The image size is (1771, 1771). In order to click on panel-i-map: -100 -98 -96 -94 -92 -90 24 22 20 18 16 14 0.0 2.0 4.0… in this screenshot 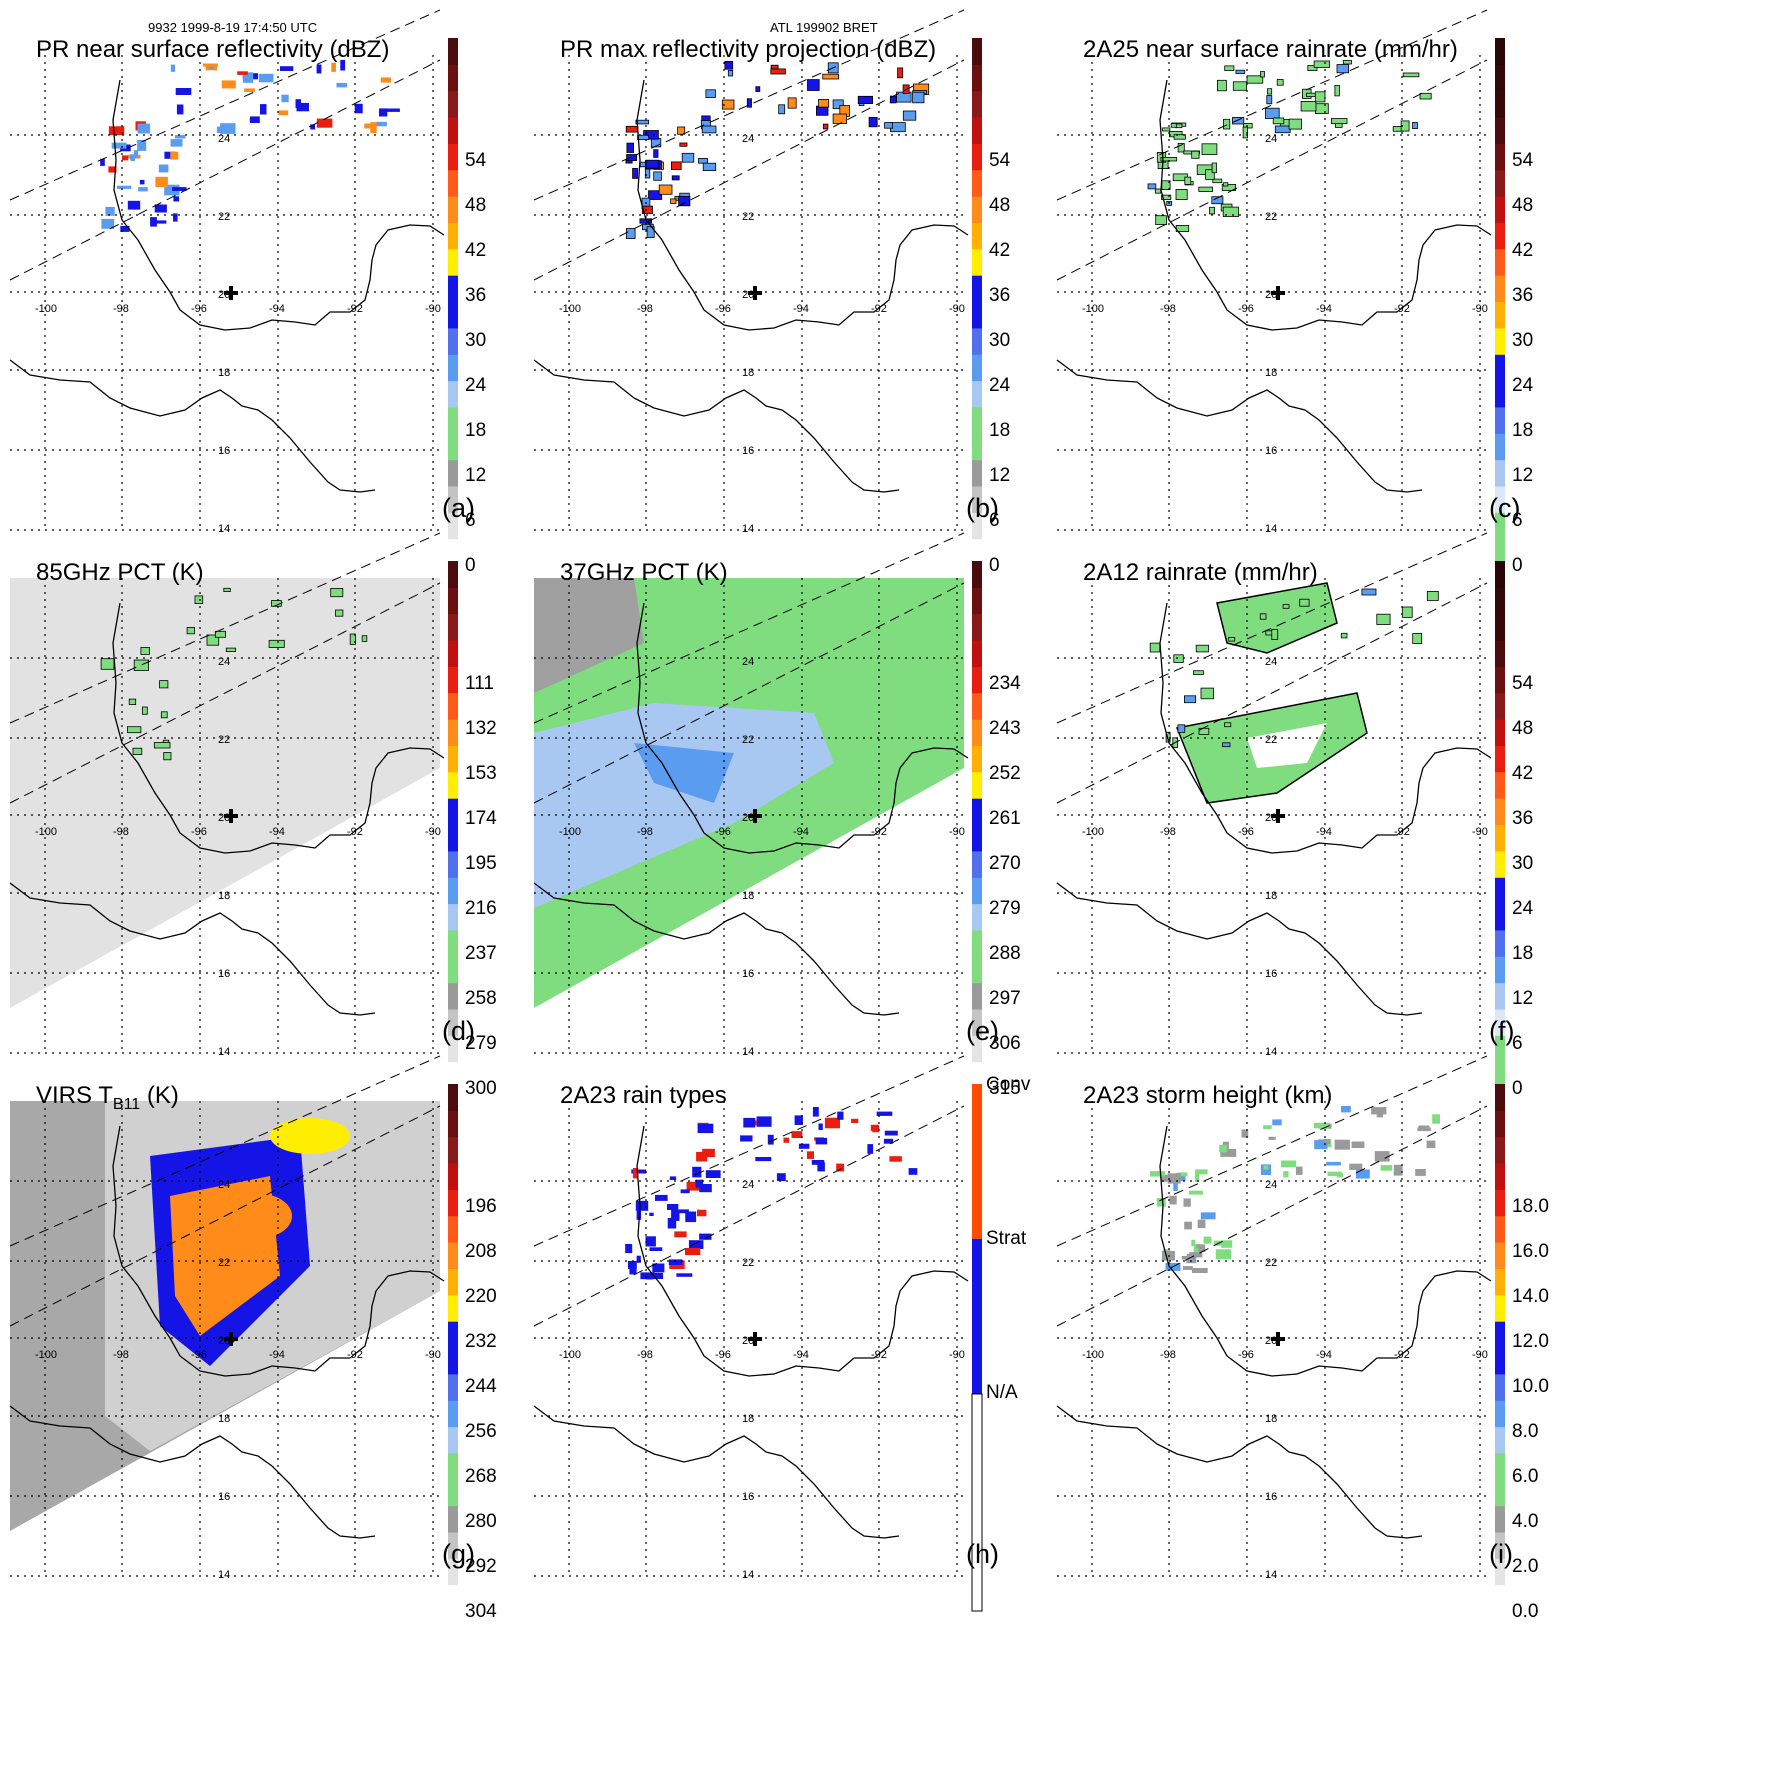, I will do `click(1302, 1338)`.